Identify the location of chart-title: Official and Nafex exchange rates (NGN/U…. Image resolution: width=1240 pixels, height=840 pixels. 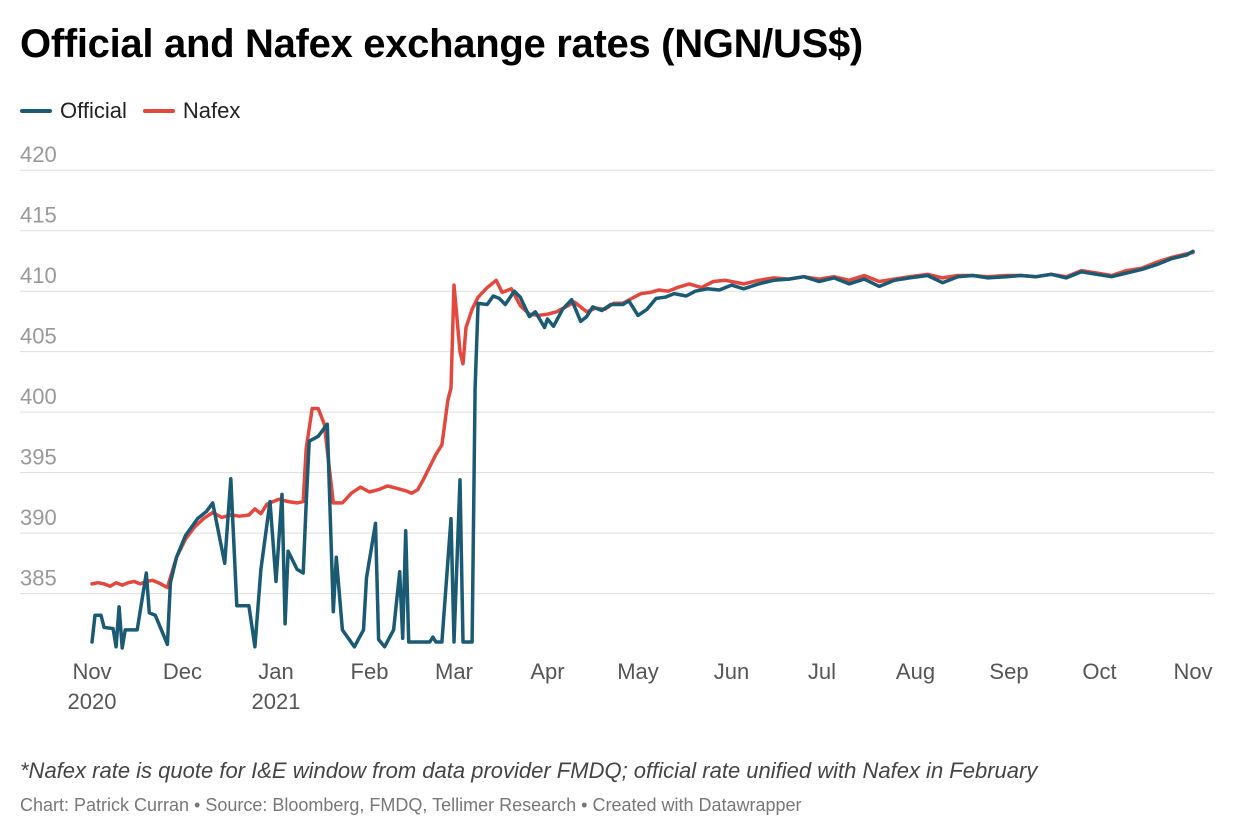
(441, 44).